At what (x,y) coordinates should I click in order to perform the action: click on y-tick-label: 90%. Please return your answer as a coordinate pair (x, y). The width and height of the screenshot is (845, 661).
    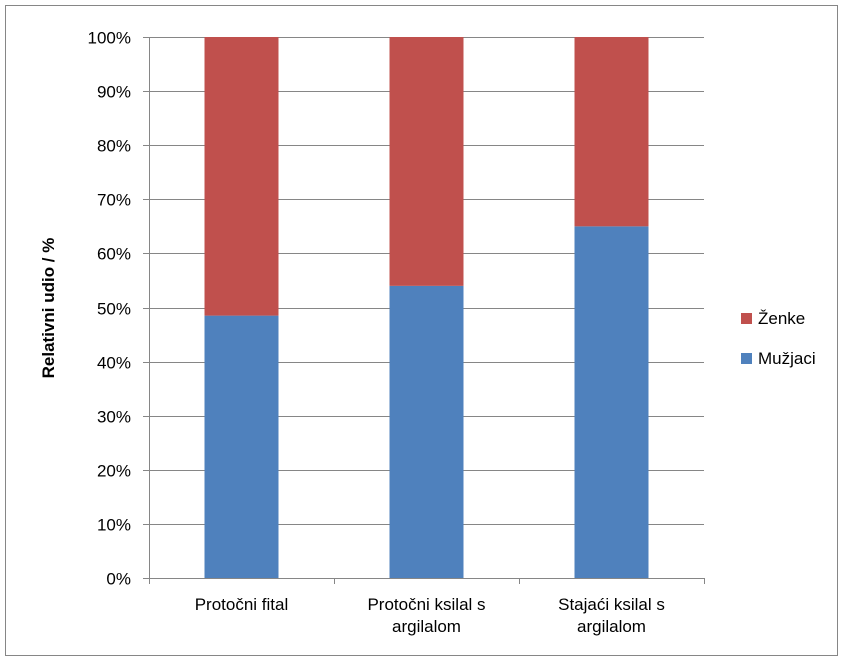
    Looking at the image, I should click on (114, 92).